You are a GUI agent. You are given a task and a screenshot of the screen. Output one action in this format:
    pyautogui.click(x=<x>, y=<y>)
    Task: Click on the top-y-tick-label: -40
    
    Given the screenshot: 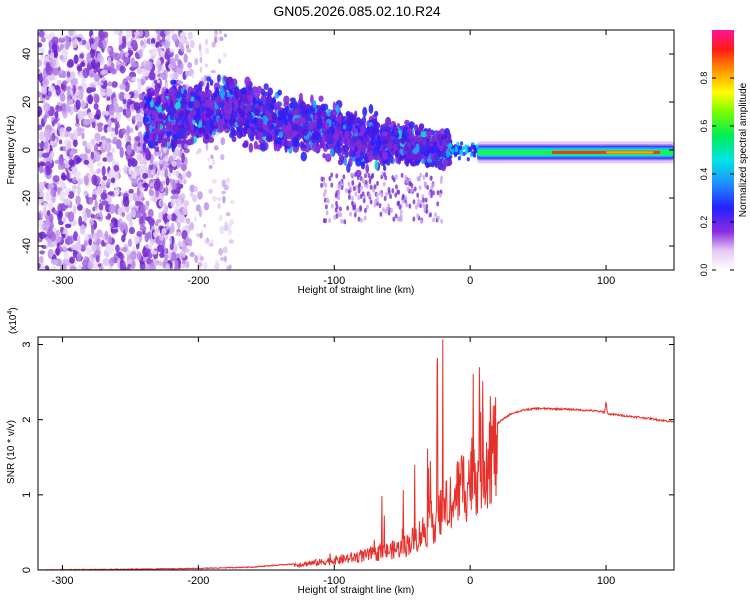 What is the action you would take?
    pyautogui.click(x=27, y=246)
    